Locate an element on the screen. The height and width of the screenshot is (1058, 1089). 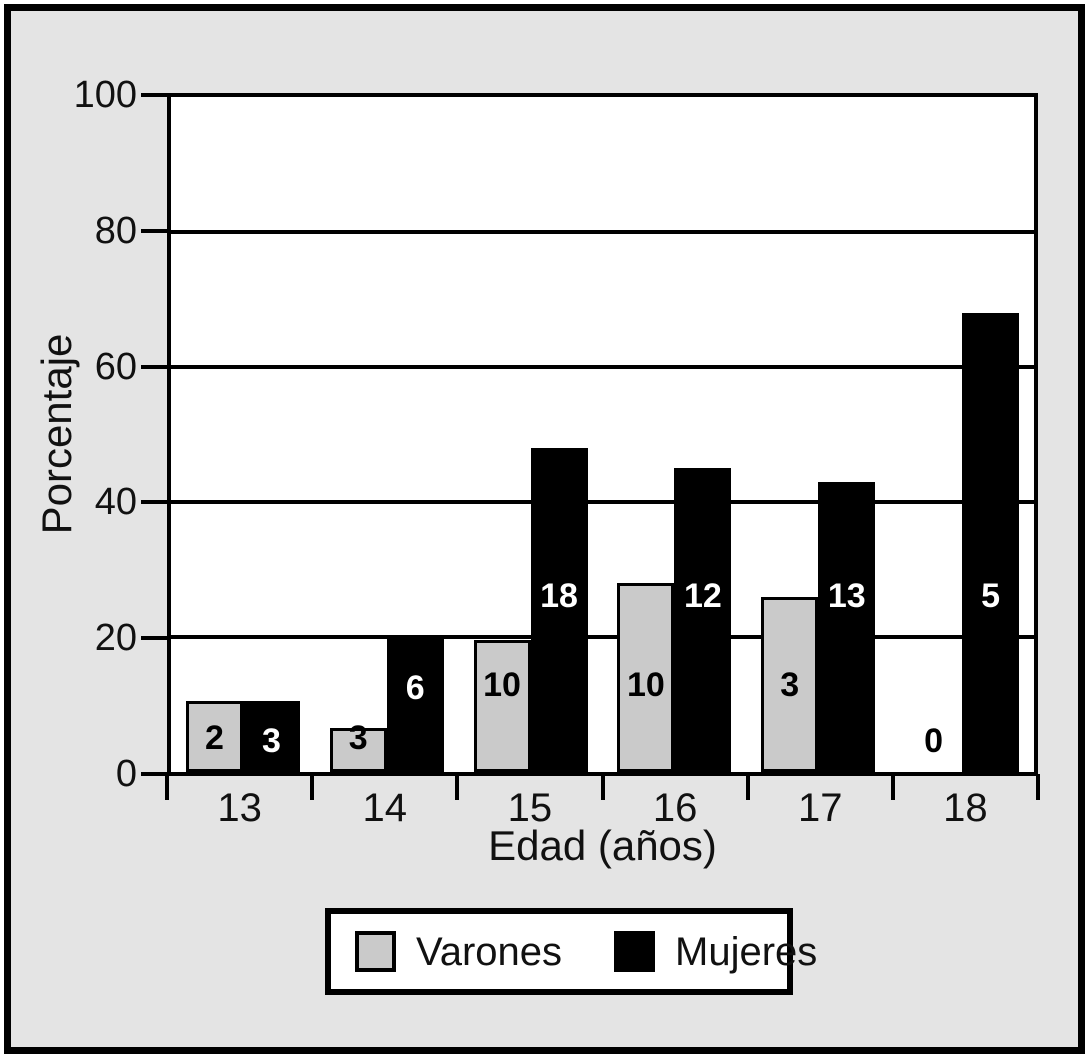
bar-label-varones-14: 3 is located at coordinates (358, 738).